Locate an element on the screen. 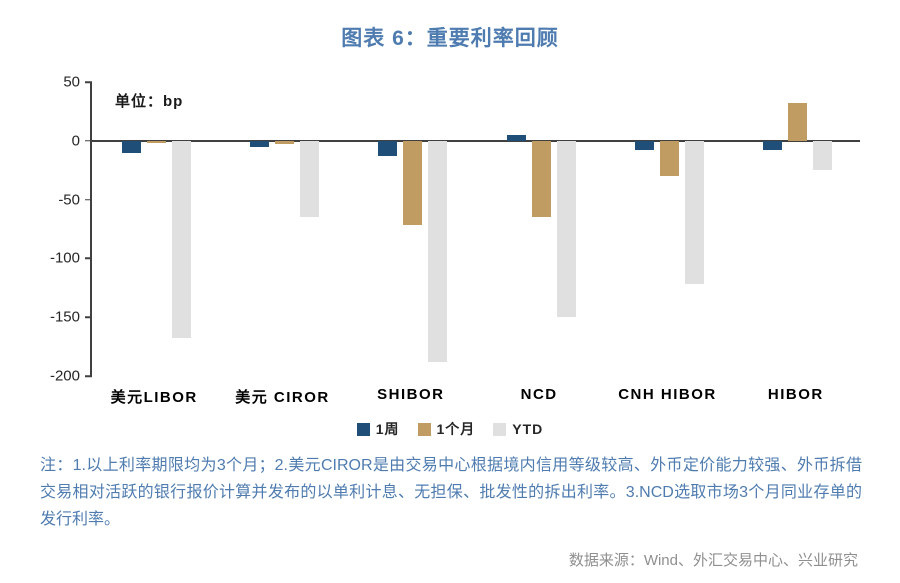  legend-item: 1个月 is located at coordinates (446, 429).